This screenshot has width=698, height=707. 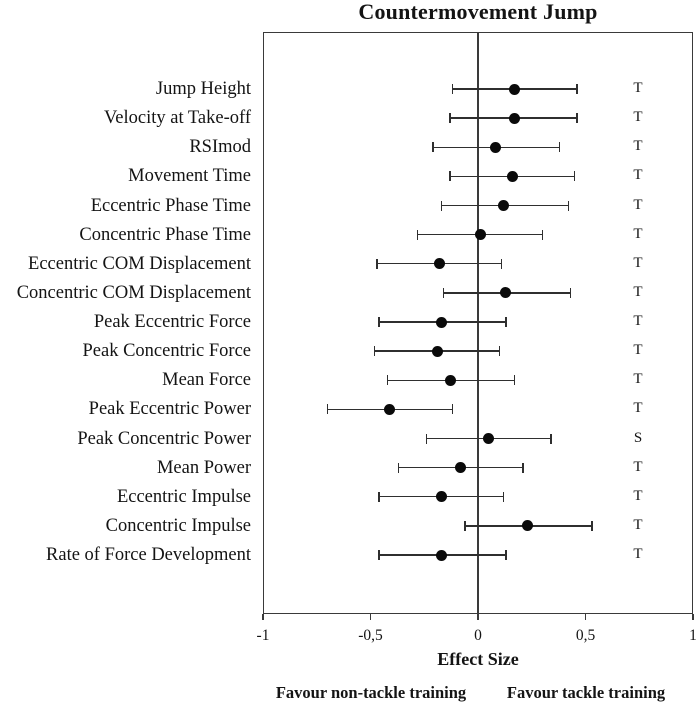 I want to click on row-label: Eccentric Phase Time, so click(x=170, y=205).